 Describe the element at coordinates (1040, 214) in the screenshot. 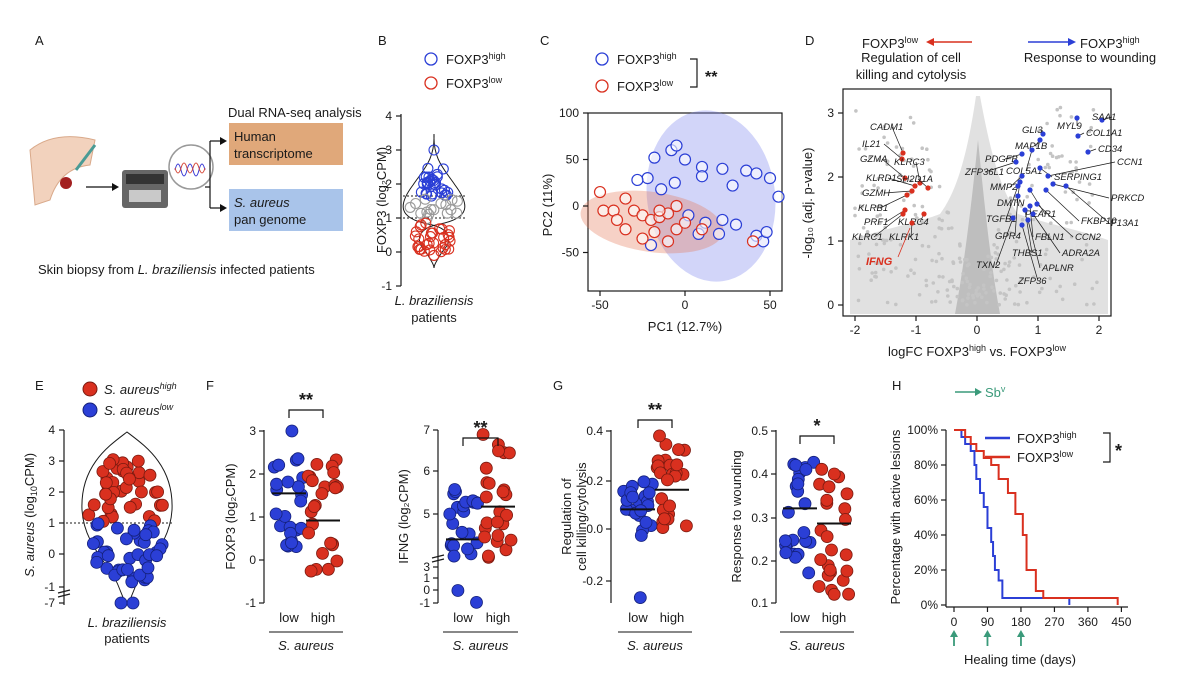

I see `gene-label: PEAR1` at that location.